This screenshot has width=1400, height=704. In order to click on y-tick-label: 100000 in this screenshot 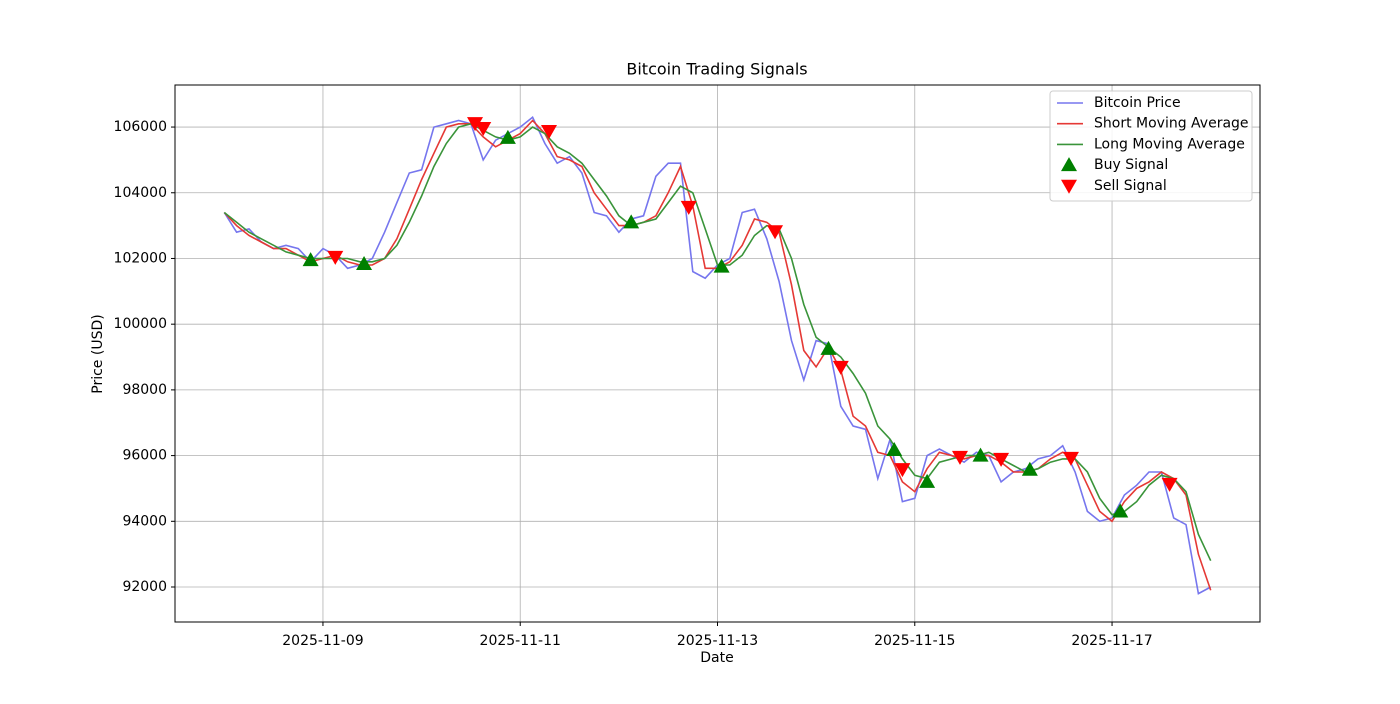, I will do `click(140, 324)`.